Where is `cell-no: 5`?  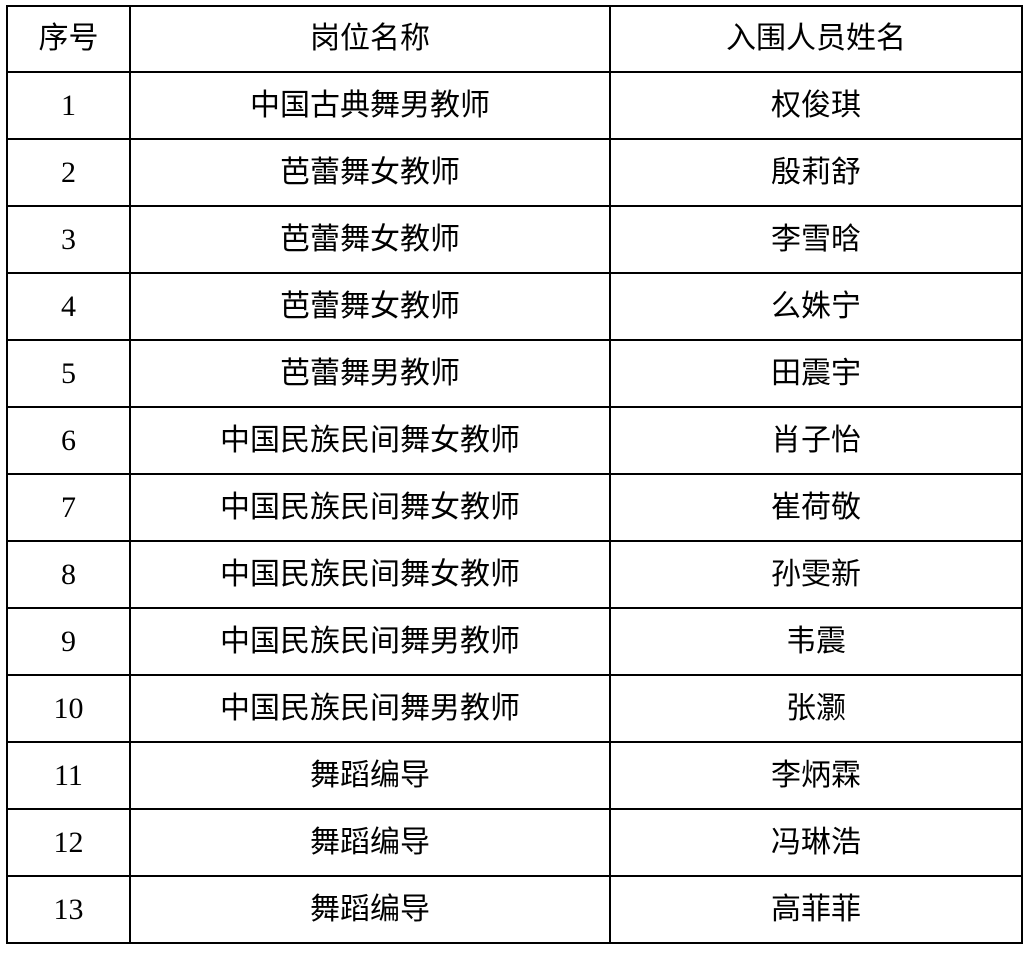 cell-no: 5 is located at coordinates (68, 373).